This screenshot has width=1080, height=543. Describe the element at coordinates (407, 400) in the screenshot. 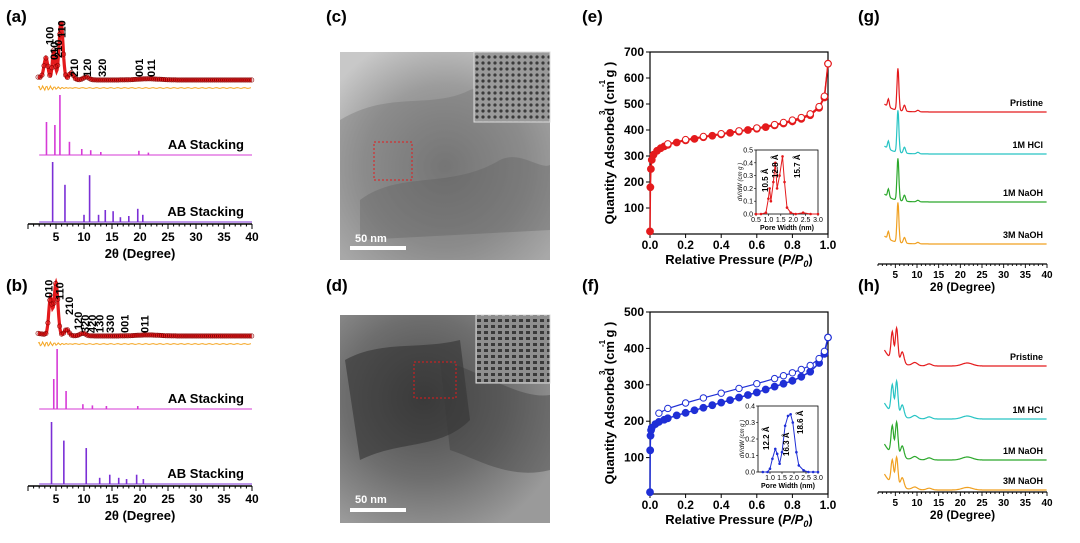

I see `tem-flake` at that location.